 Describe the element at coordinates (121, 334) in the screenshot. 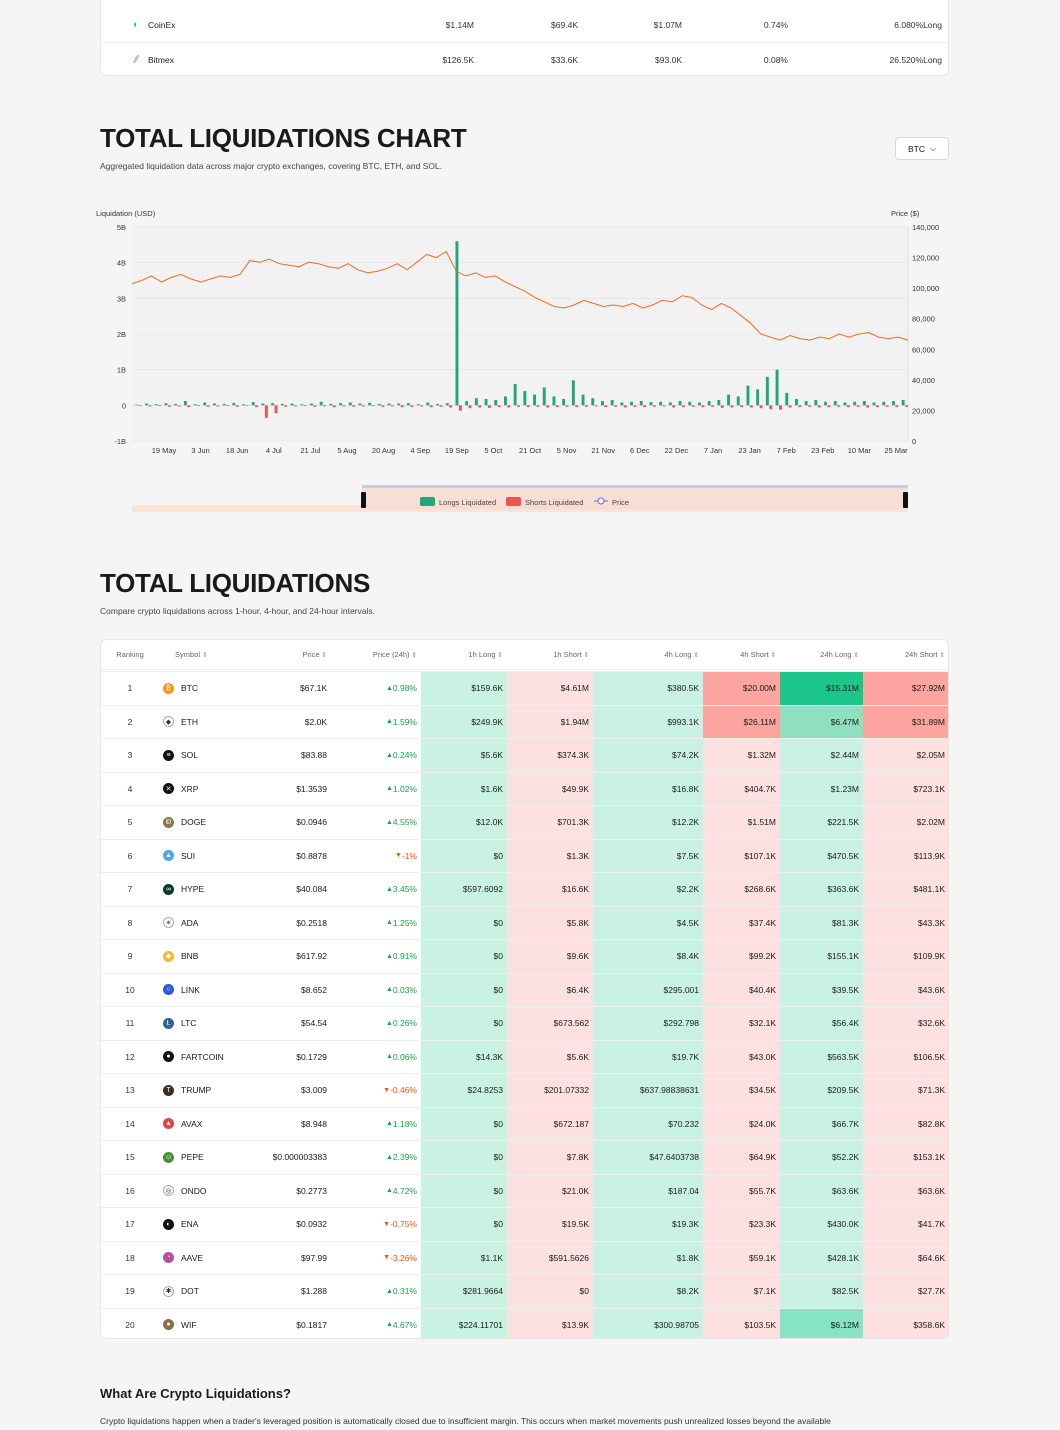

I see `left-tick-label: 2B` at that location.